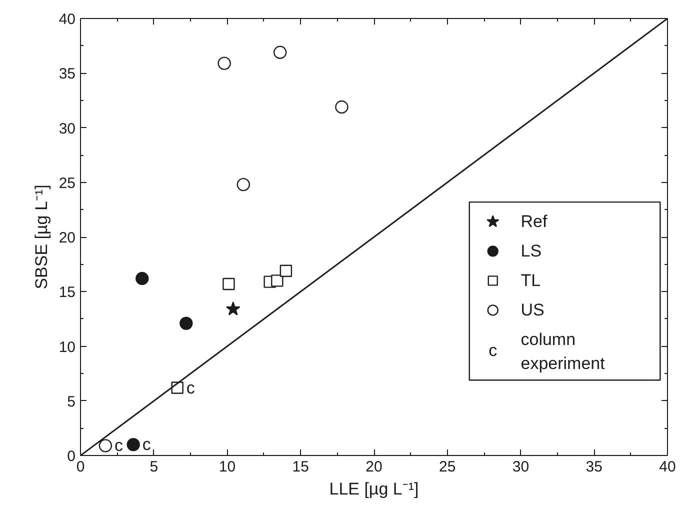 This screenshot has width=685, height=515. What do you see at coordinates (67, 293) in the screenshot?
I see `y-tick-label: 15` at bounding box center [67, 293].